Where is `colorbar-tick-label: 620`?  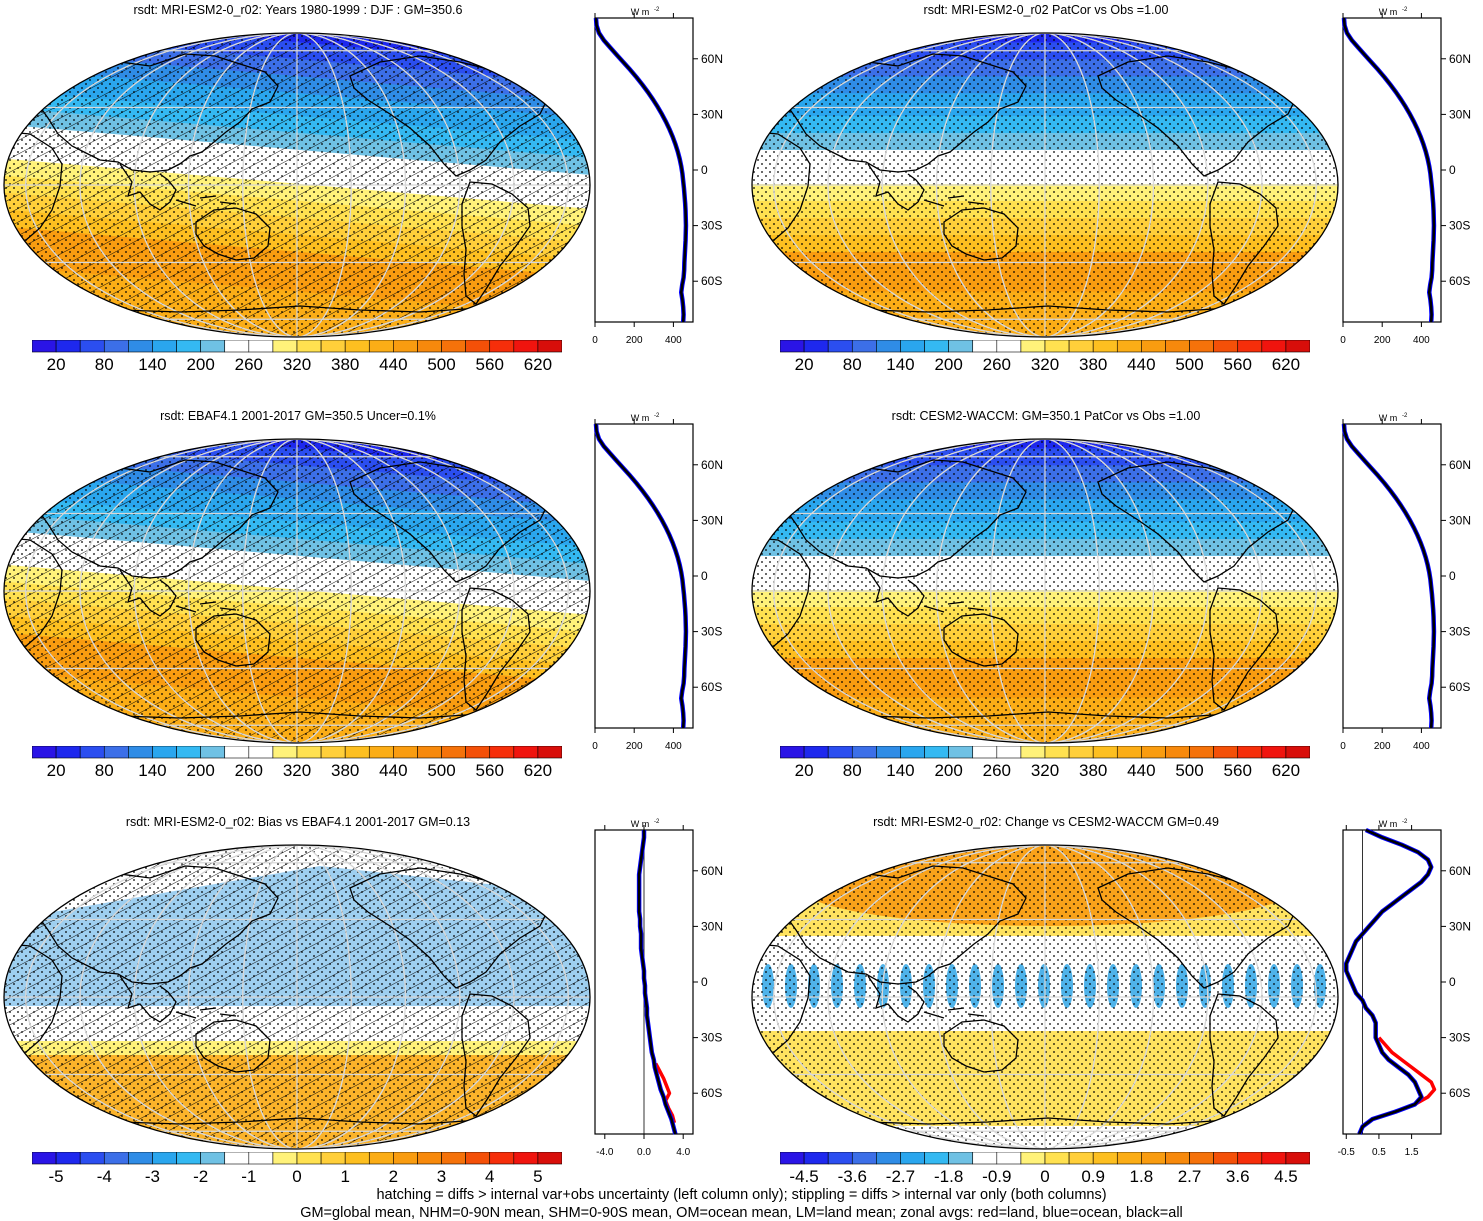 colorbar-tick-label: 620 is located at coordinates (538, 364).